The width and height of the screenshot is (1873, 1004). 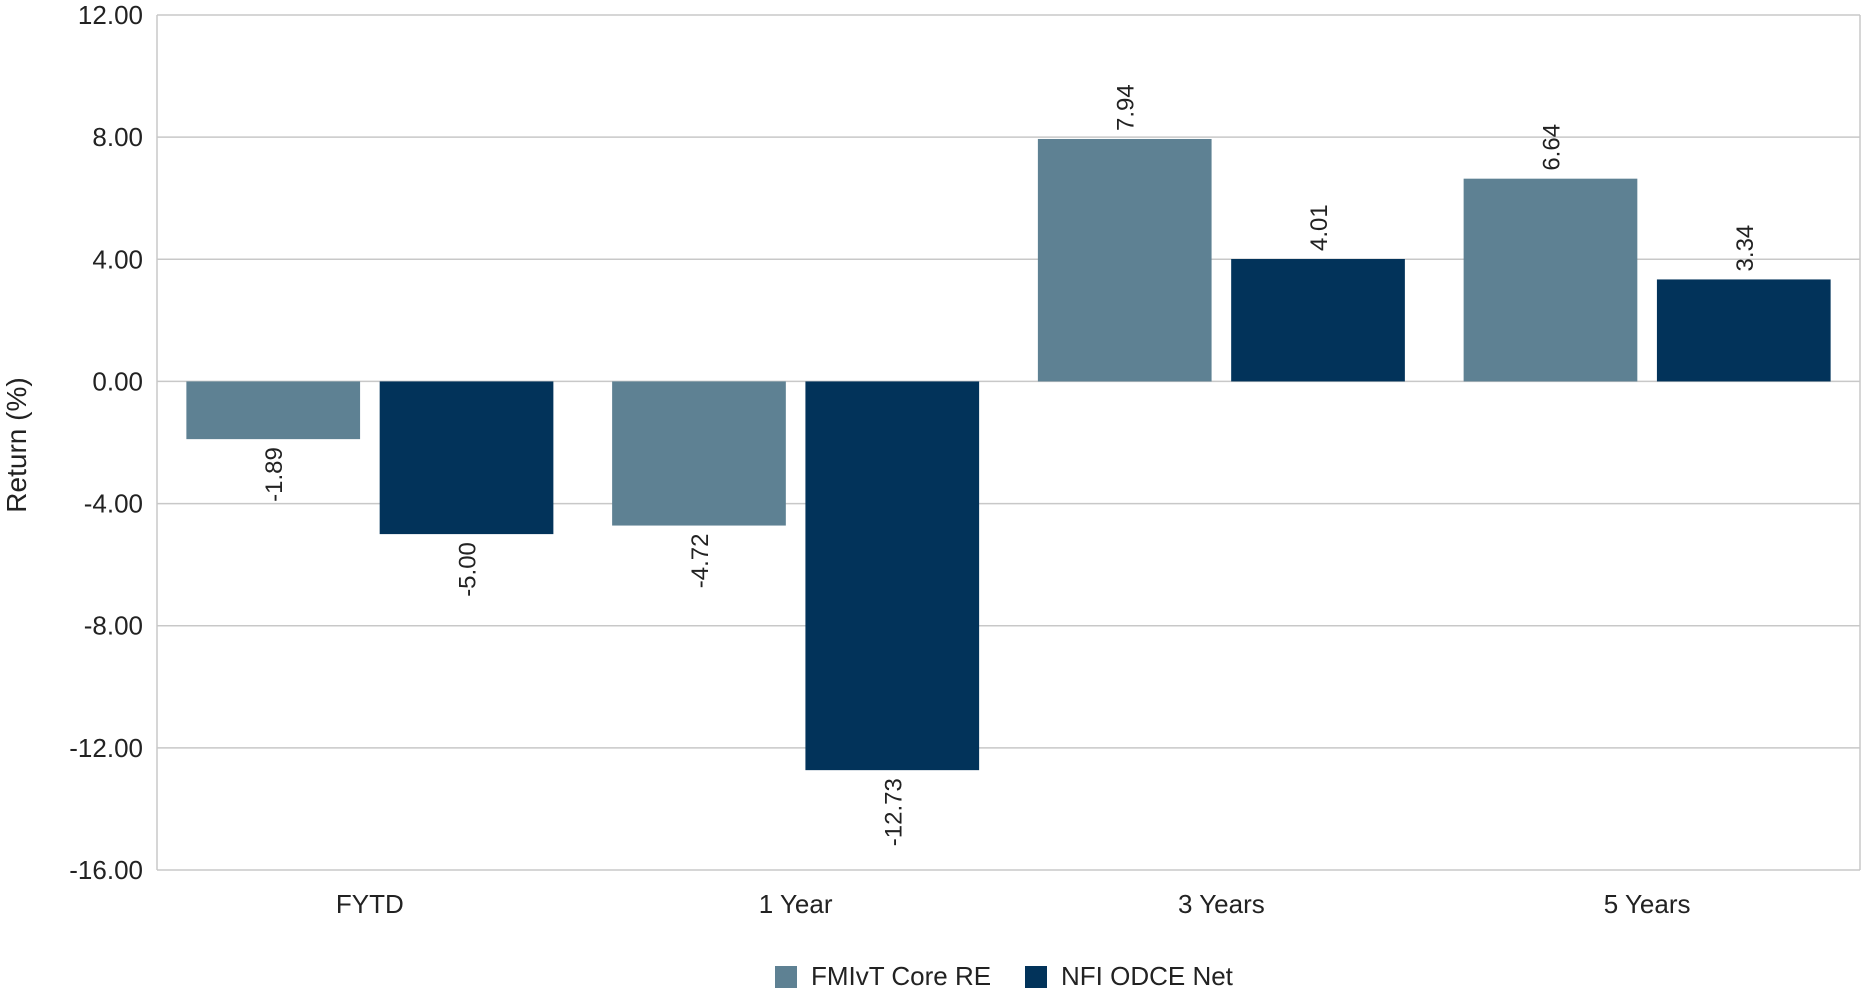 What do you see at coordinates (1647, 904) in the screenshot?
I see `x-tick-label: 5 Years` at bounding box center [1647, 904].